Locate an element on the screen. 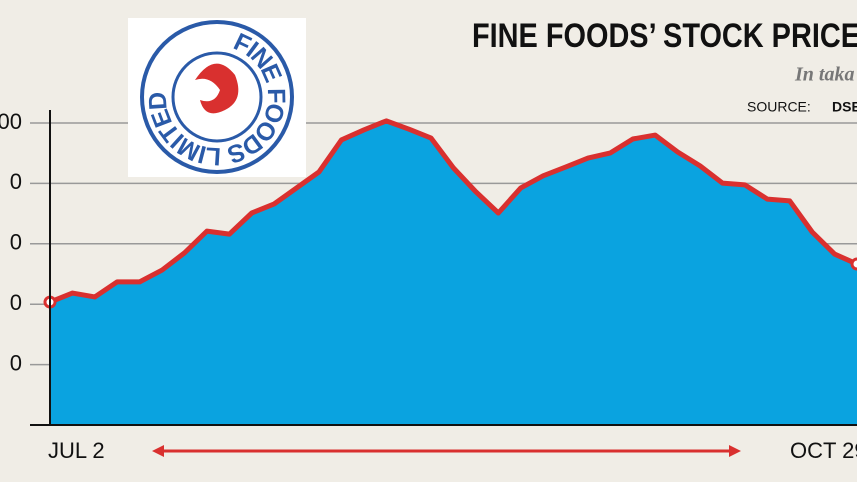 This screenshot has height=482, width=857. end-marker is located at coordinates (853, 264).